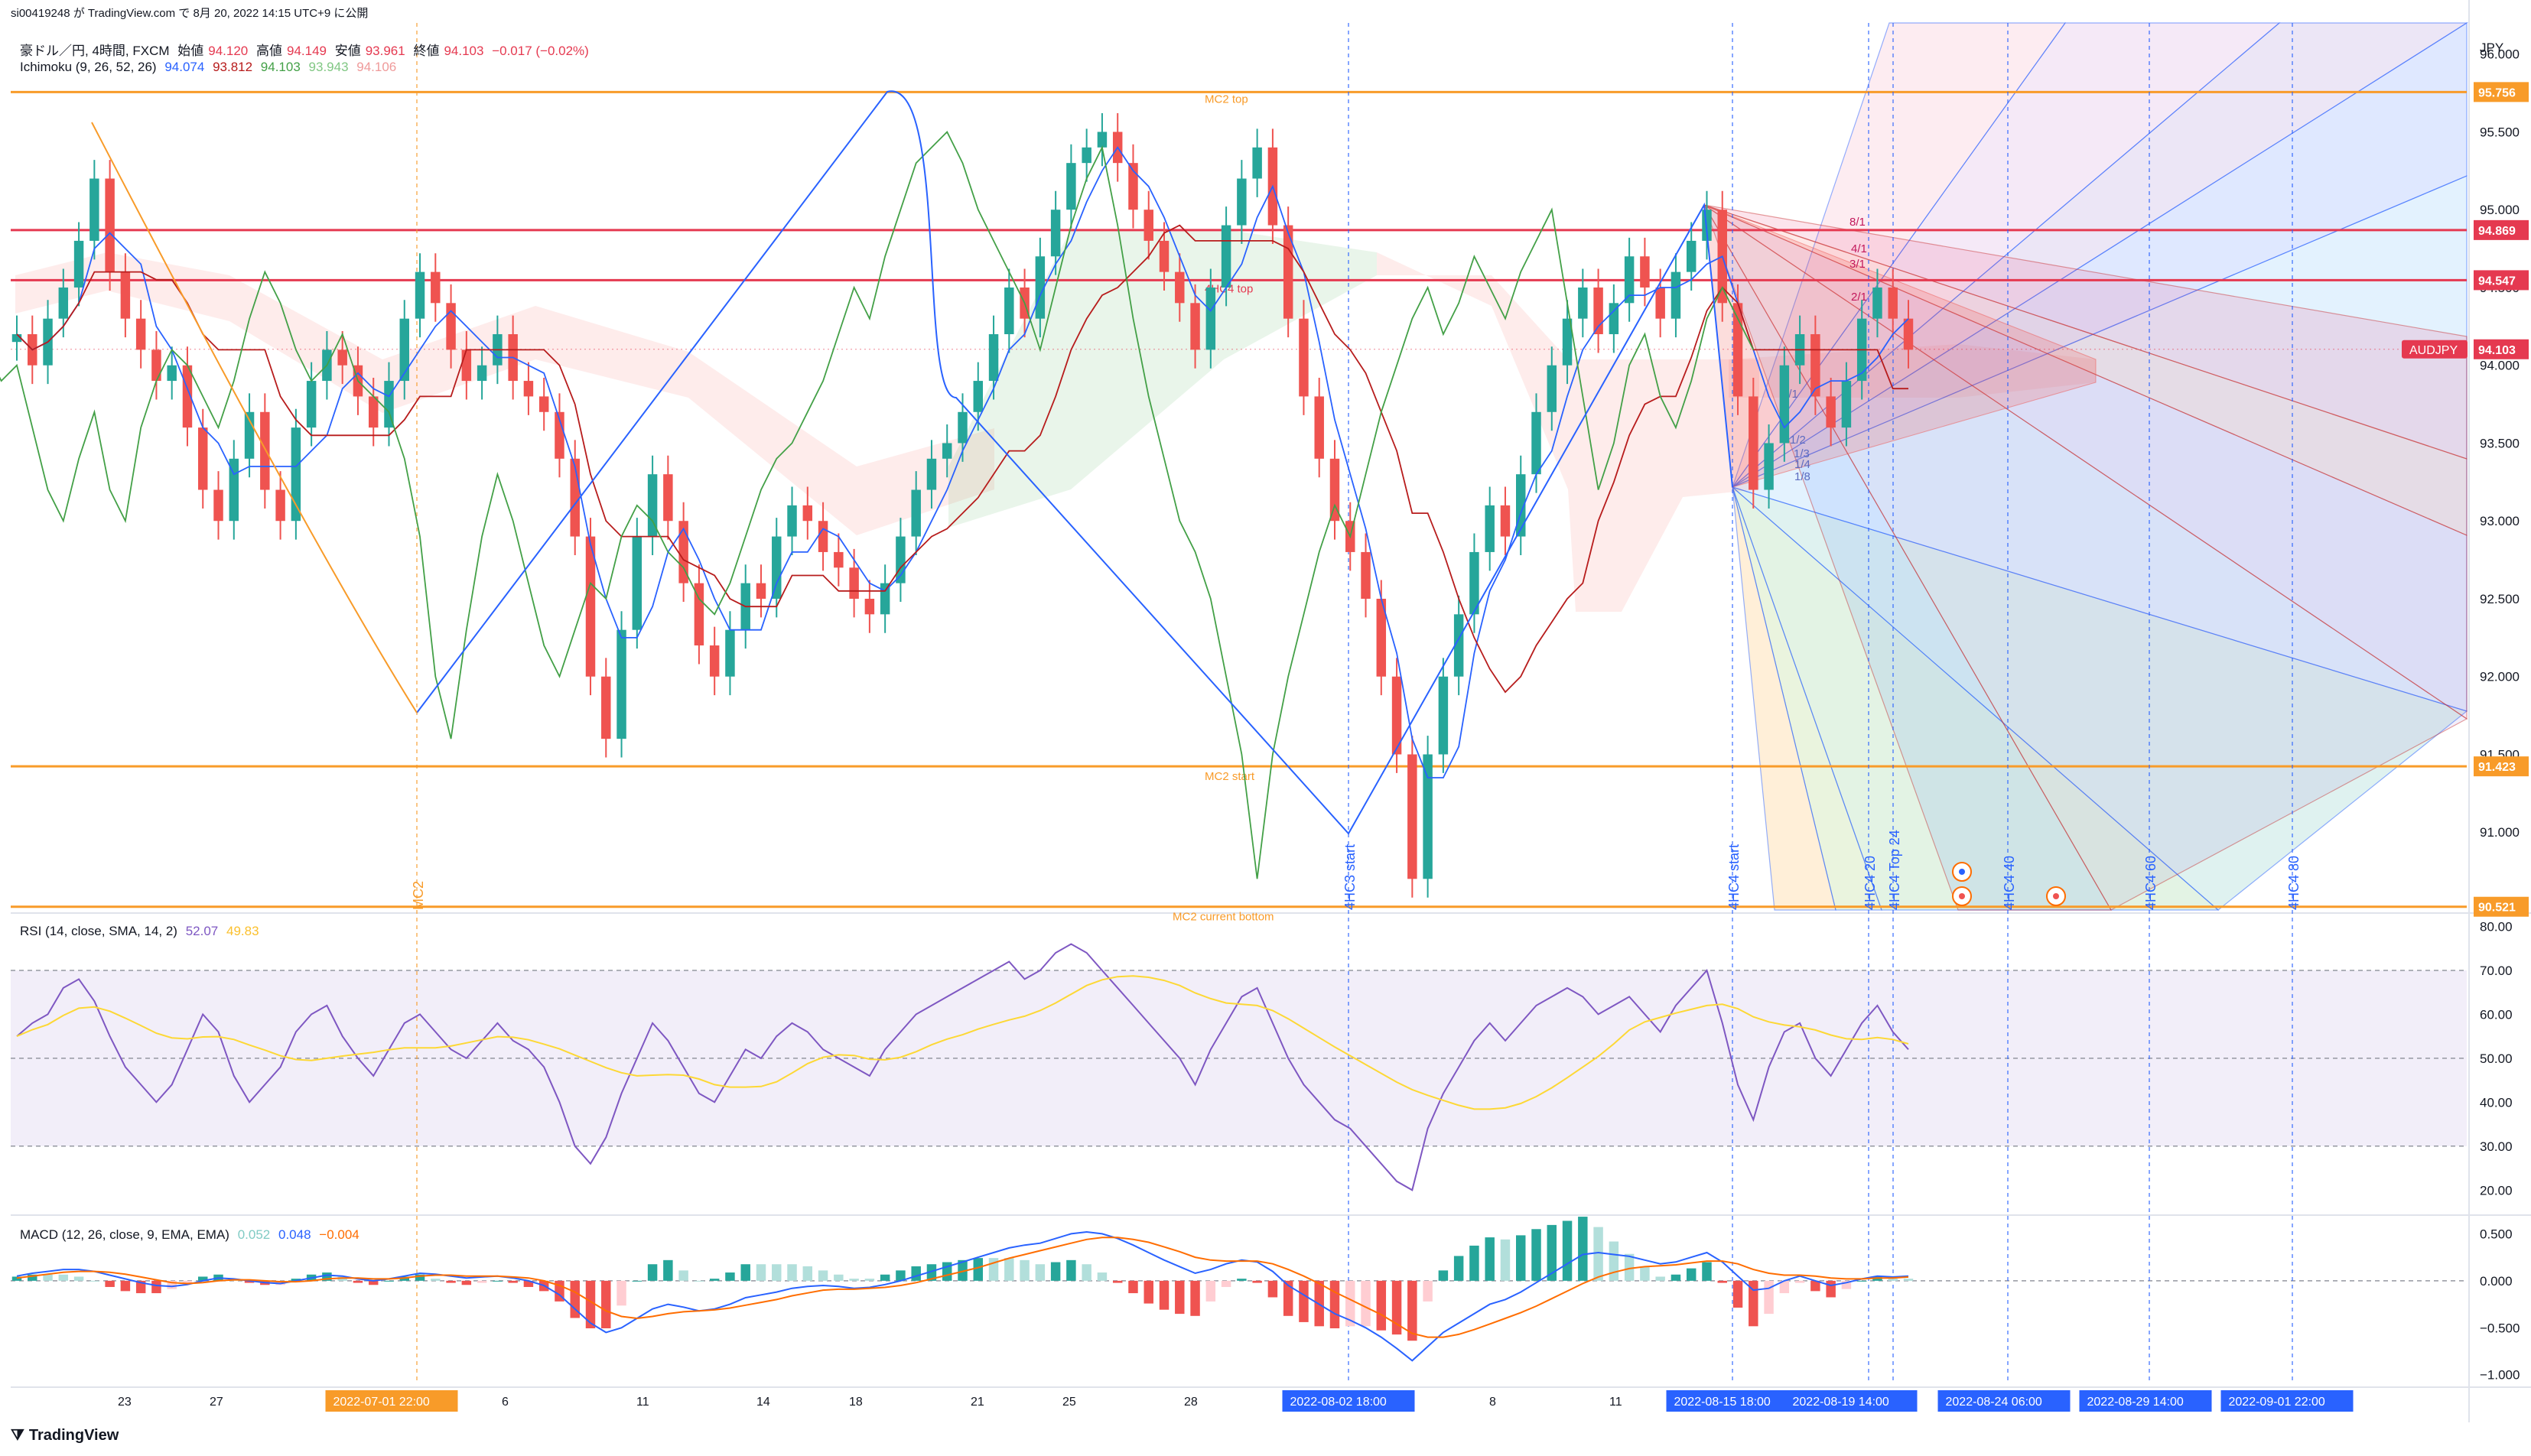  I want to click on time-tick-label: 21, so click(978, 1402).